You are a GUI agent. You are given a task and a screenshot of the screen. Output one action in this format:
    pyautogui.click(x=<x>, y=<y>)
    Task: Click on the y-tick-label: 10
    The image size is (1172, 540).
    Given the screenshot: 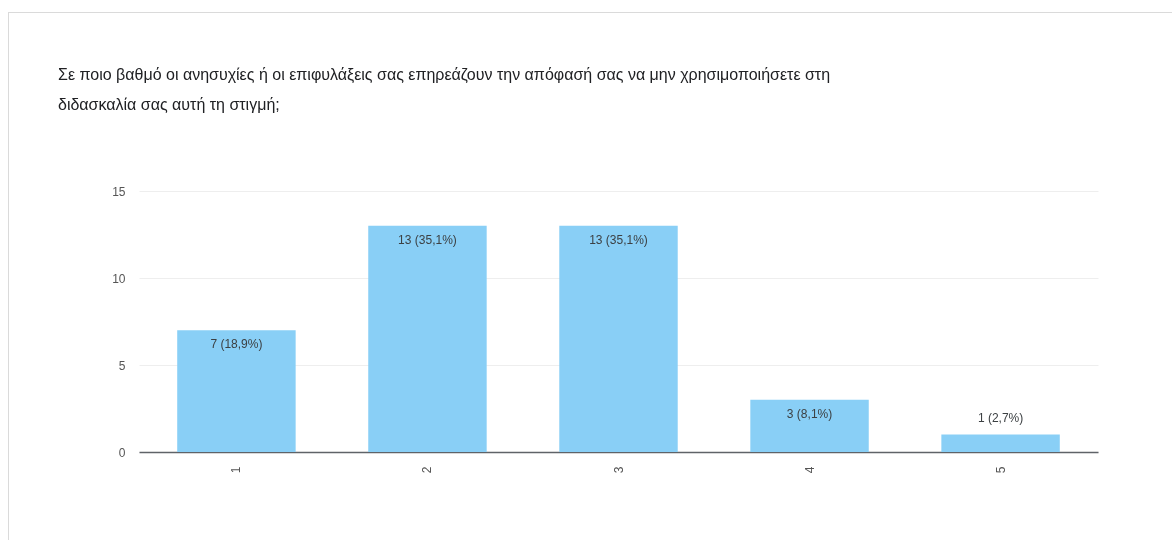 What is the action you would take?
    pyautogui.click(x=119, y=278)
    